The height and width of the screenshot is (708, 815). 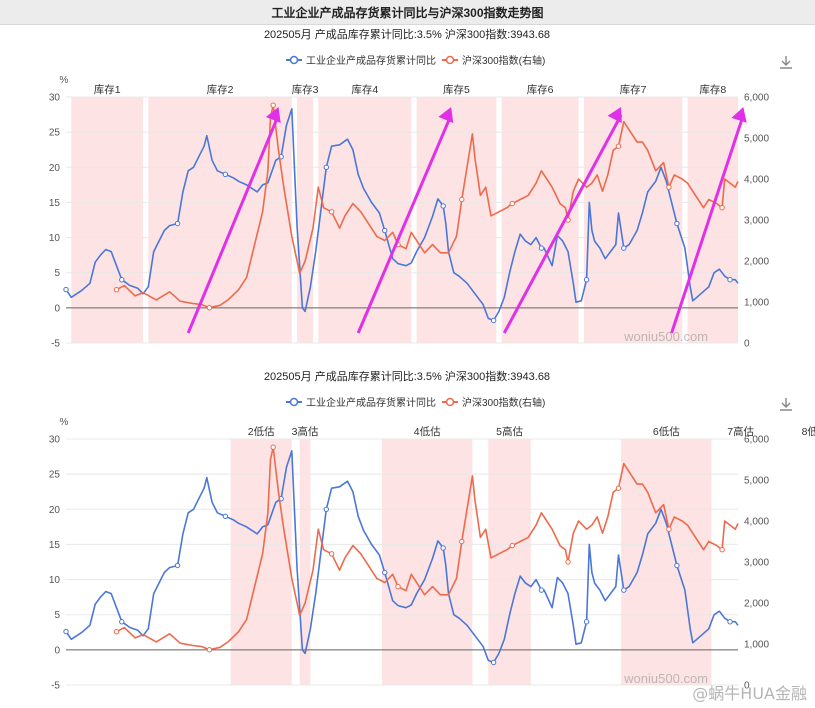 What do you see at coordinates (756, 563) in the screenshot?
I see `y-right-tick-label: 3,000` at bounding box center [756, 563].